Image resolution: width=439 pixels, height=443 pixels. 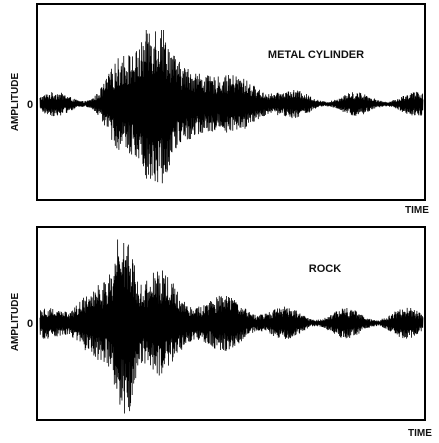 I want to click on panel-label: ROCK, so click(x=325, y=269).